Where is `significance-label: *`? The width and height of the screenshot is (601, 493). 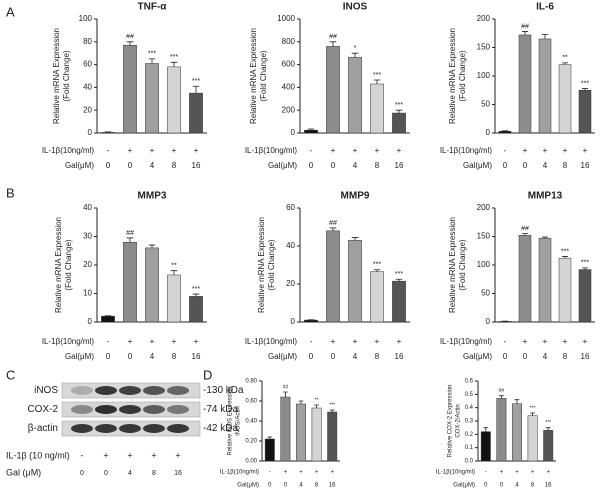 significance-label: * is located at coordinates (355, 48).